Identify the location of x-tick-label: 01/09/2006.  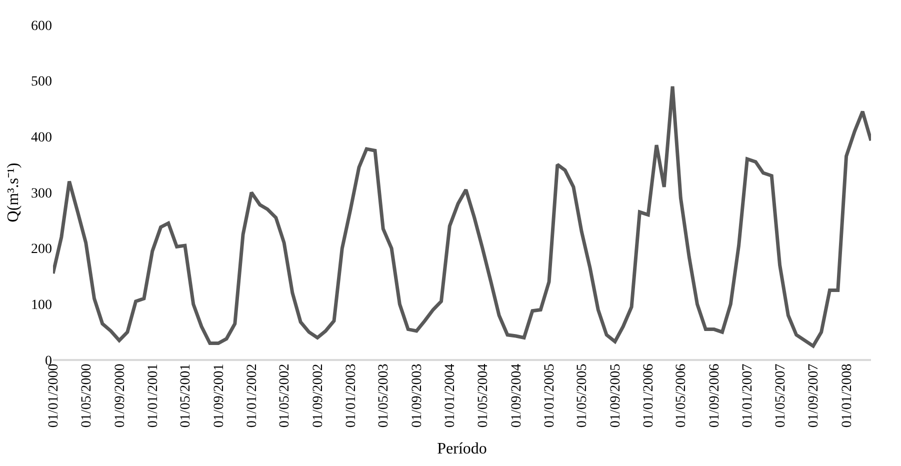
(715, 396).